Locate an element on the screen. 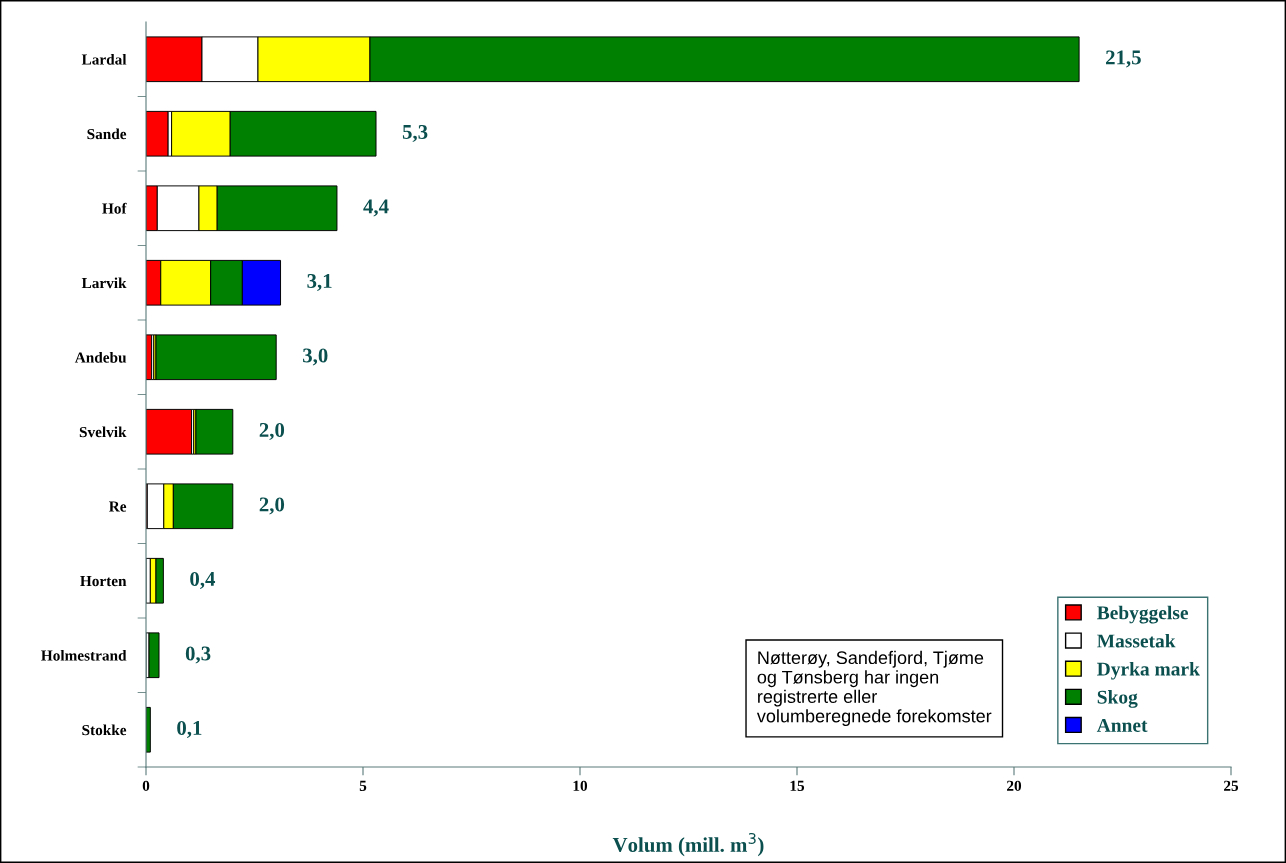 Image resolution: width=1286 pixels, height=863 pixels. total-label: 3,0 is located at coordinates (315, 357).